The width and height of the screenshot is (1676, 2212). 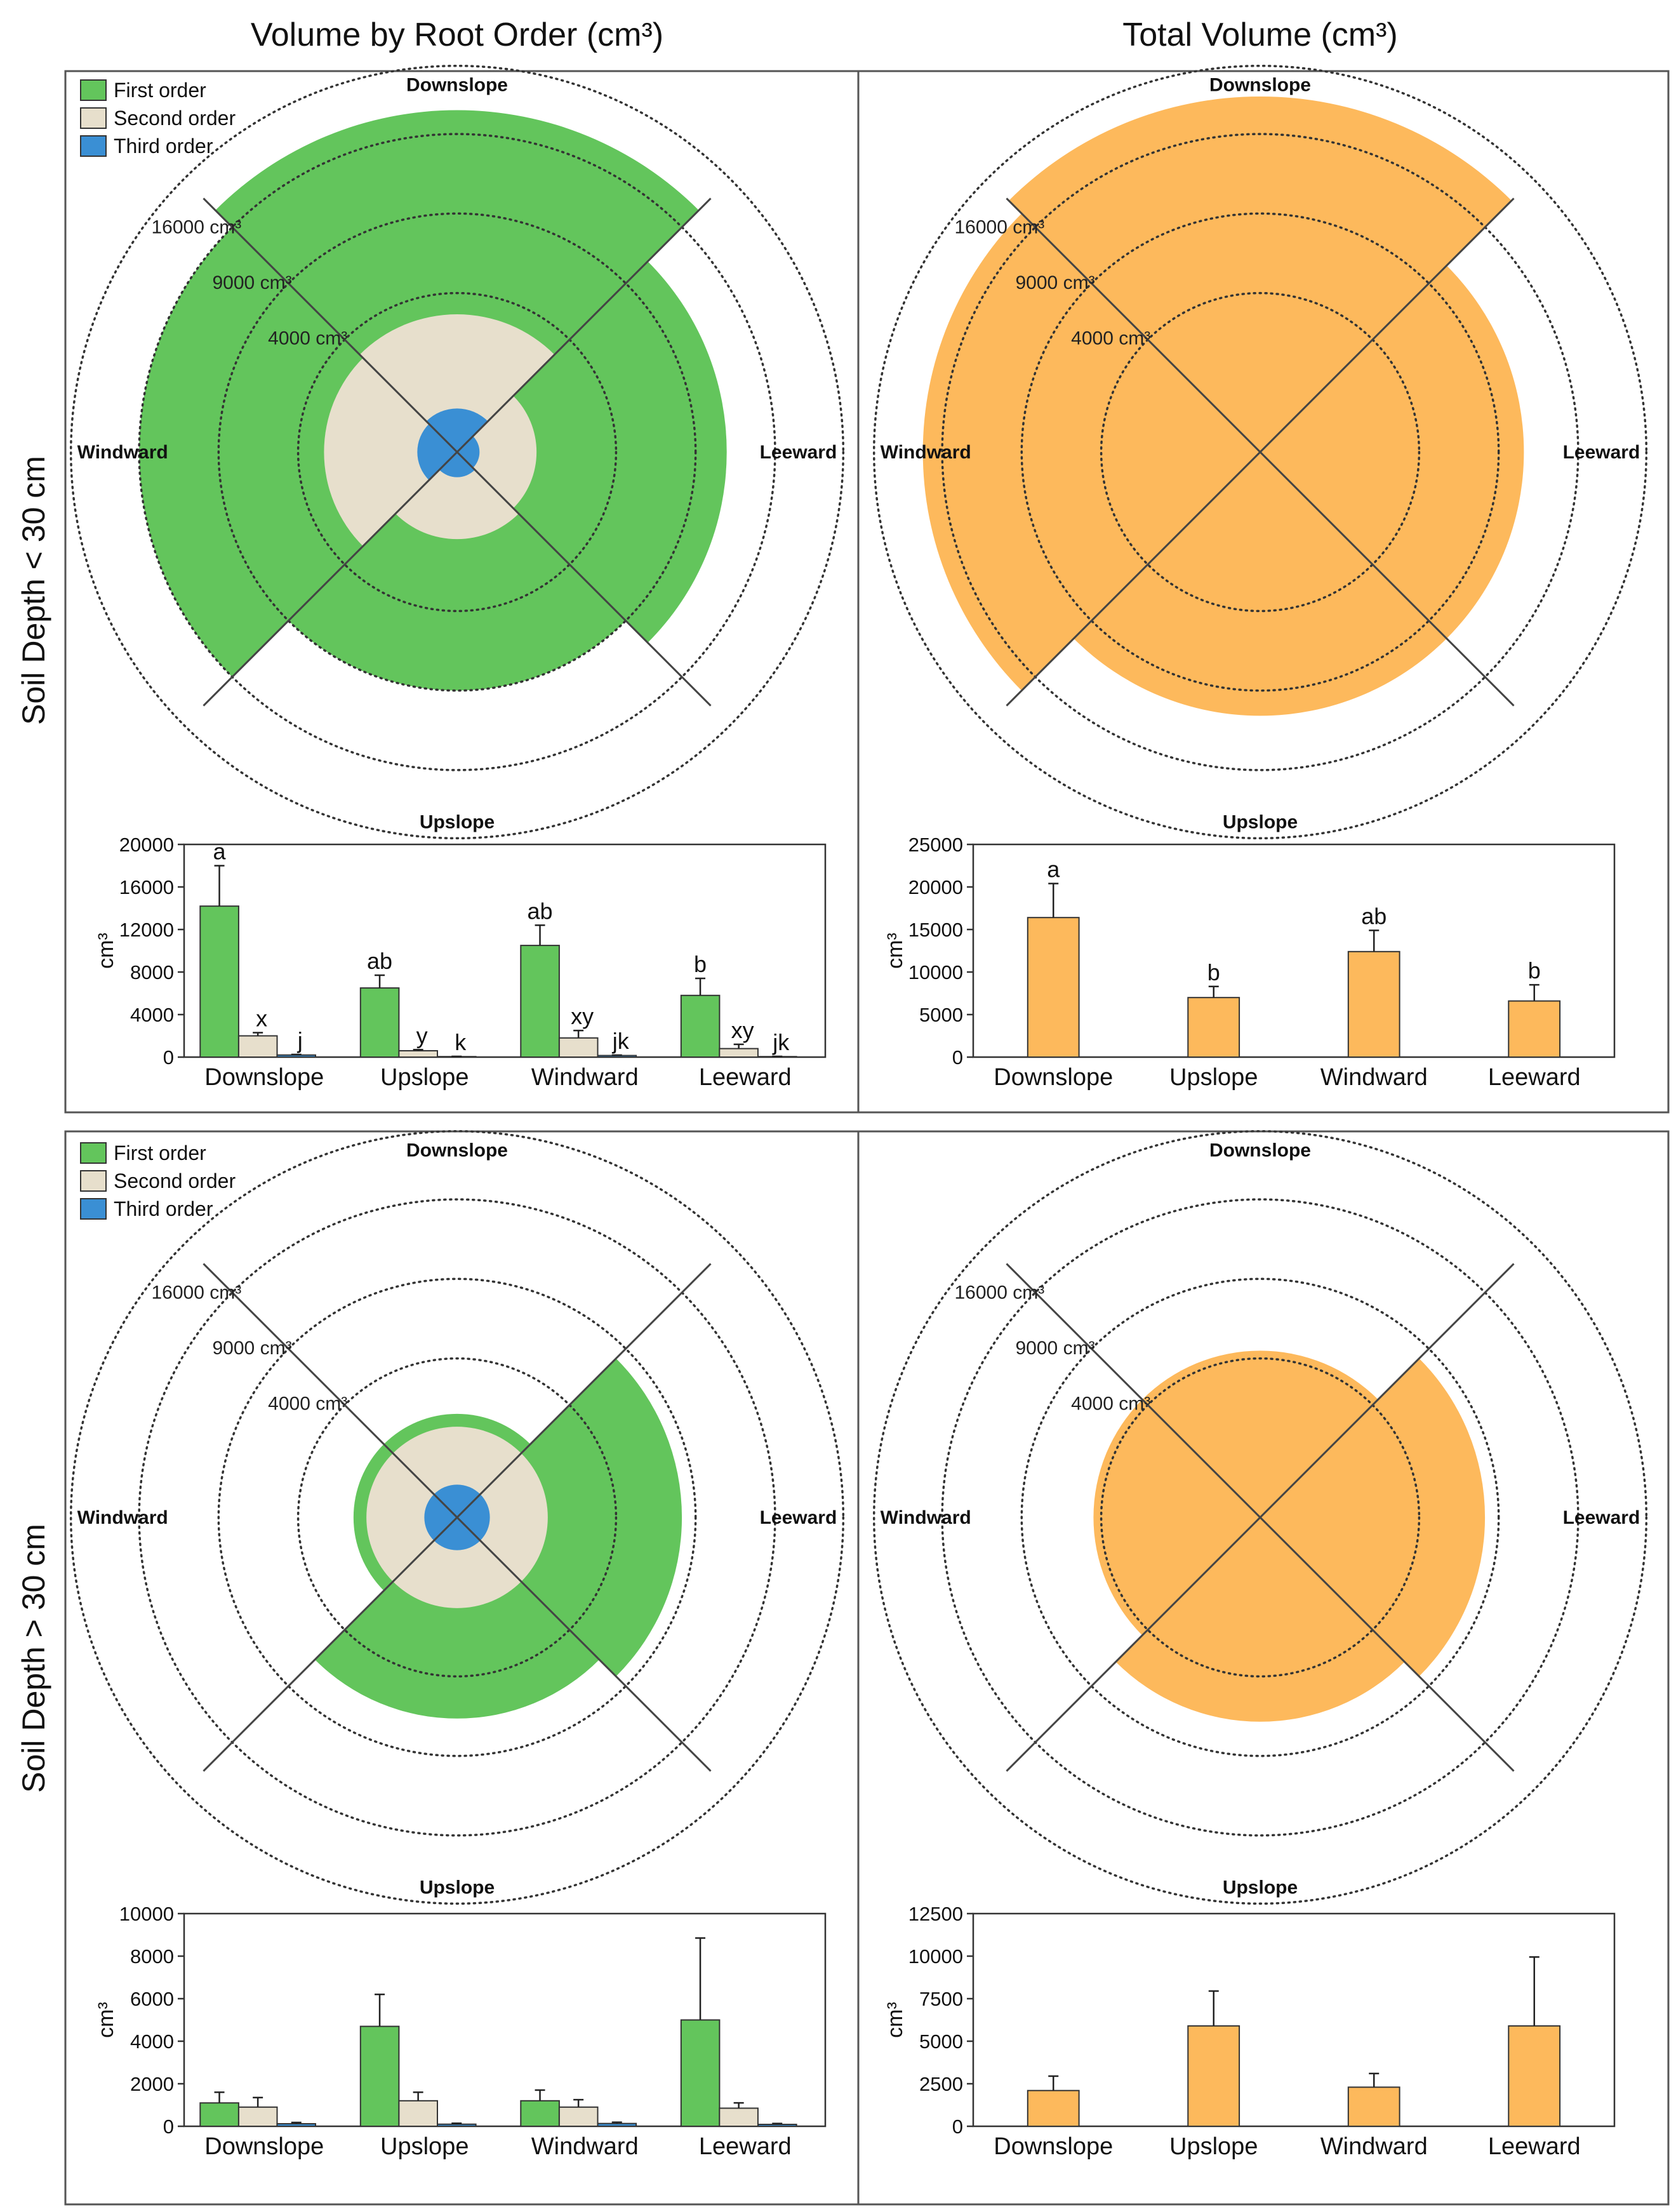 I want to click on polar-sector-second-order-windward, so click(x=391, y=452).